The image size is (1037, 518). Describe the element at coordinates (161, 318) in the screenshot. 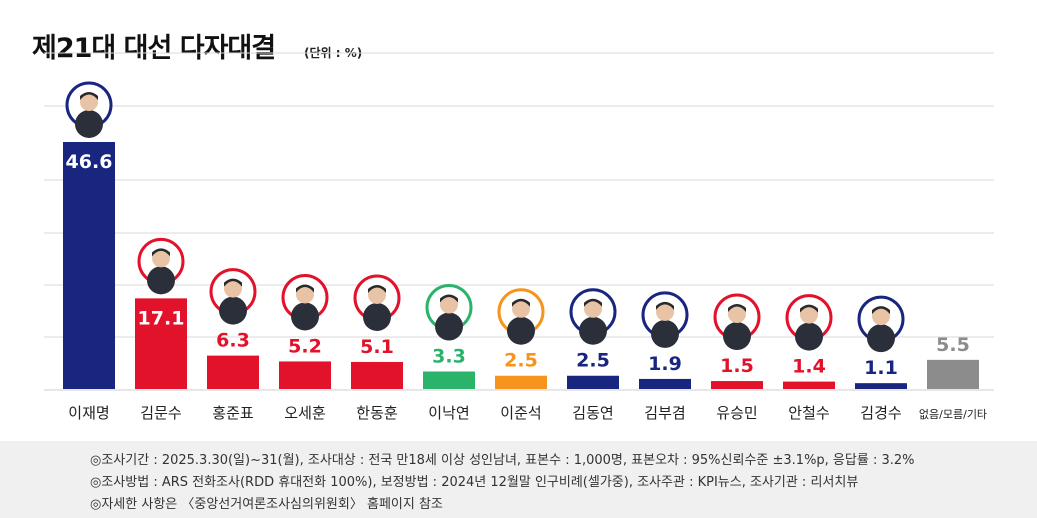

I see `value-label: 17.1` at that location.